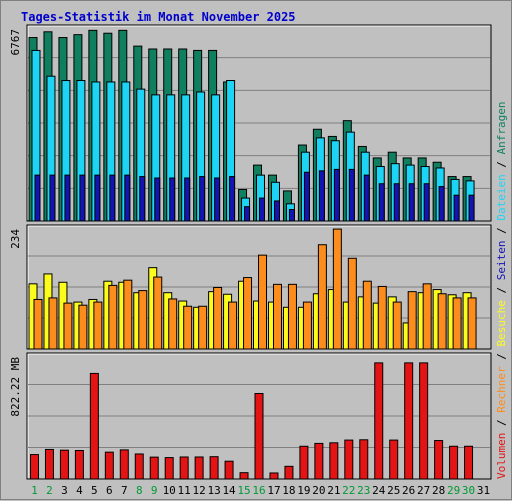  I want to click on x-tick-label: 25, so click(393, 490).